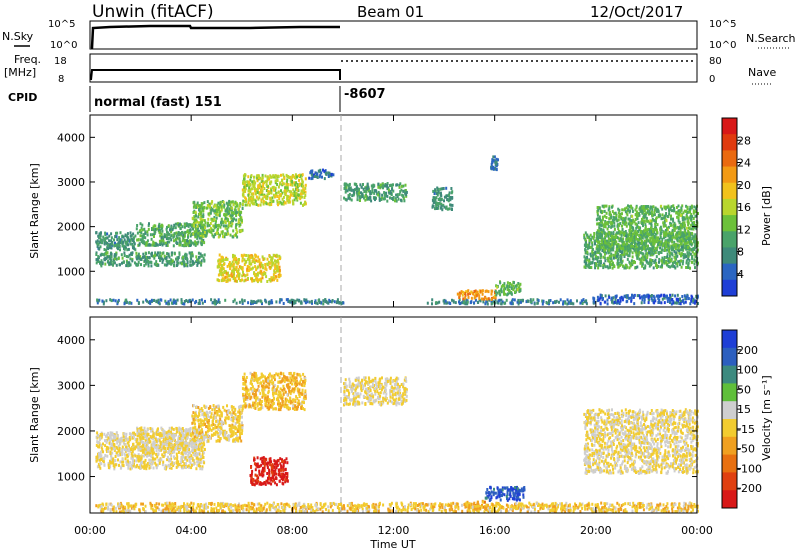  Describe the element at coordinates (71, 137) in the screenshot. I see `power-ytick-label: 4000` at that location.